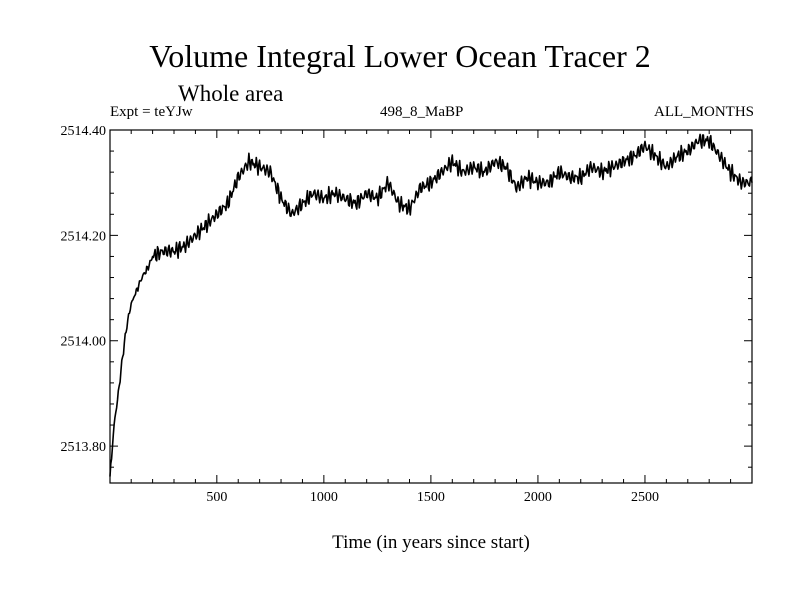  What do you see at coordinates (645, 497) in the screenshot?
I see `x-tick-label: 2500` at bounding box center [645, 497].